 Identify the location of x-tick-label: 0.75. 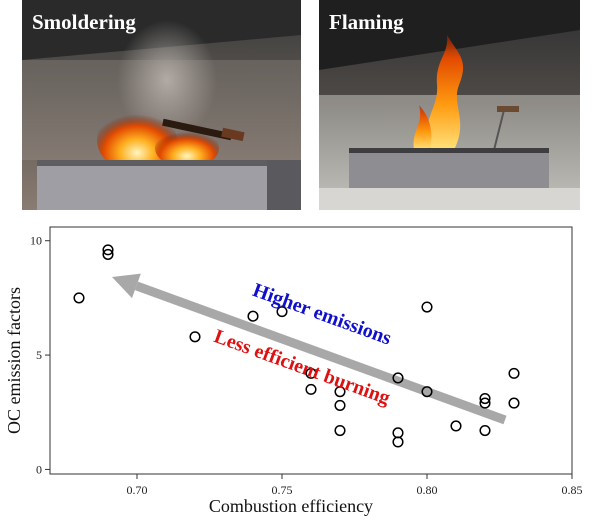
(282, 490).